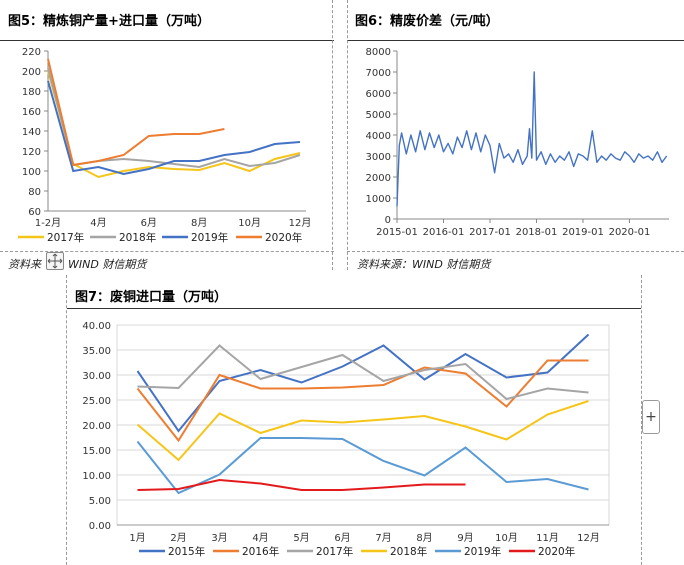  What do you see at coordinates (444, 232) in the screenshot?
I see `x-tick-label: 2016-01` at bounding box center [444, 232].